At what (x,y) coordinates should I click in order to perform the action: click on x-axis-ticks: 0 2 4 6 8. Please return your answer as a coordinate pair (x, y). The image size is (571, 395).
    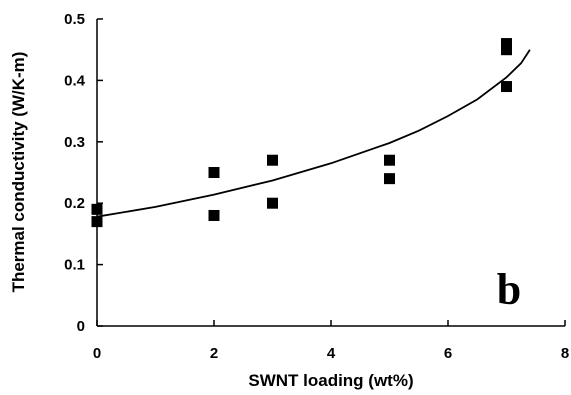
    Looking at the image, I should click on (331, 341).